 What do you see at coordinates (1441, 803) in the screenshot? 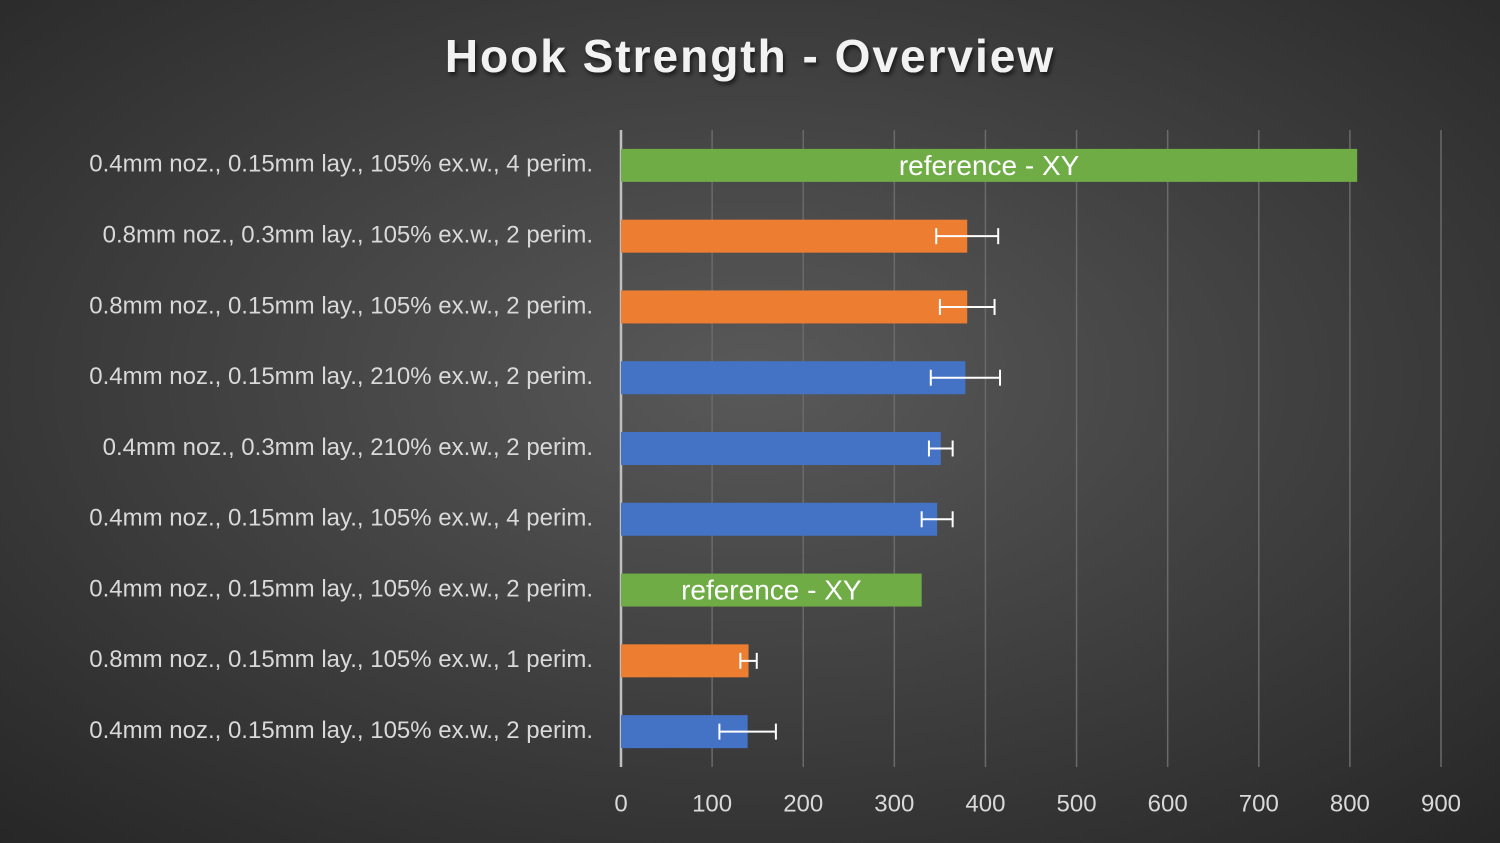
I see `x-tick-label: 900` at bounding box center [1441, 803].